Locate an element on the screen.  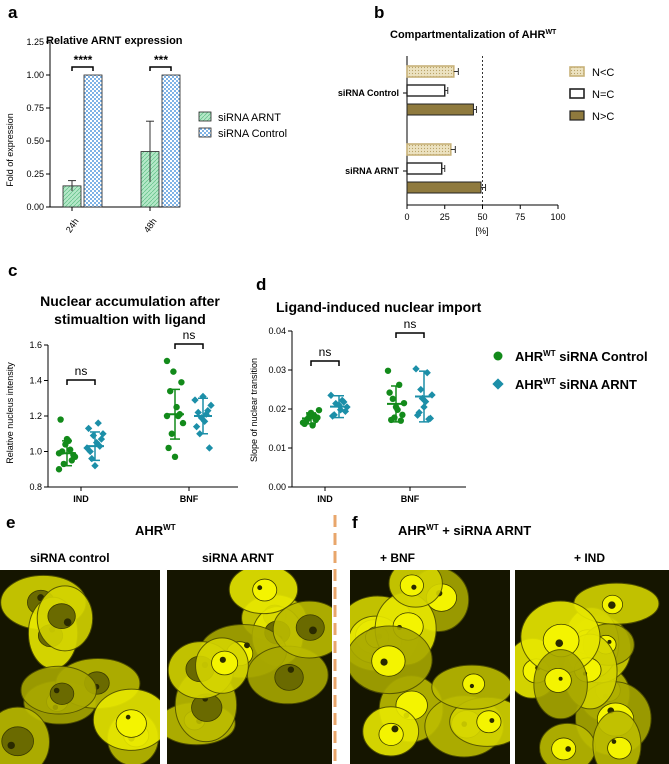
panel-a-title: Relative ARNT expression is located at coordinates (114, 41).